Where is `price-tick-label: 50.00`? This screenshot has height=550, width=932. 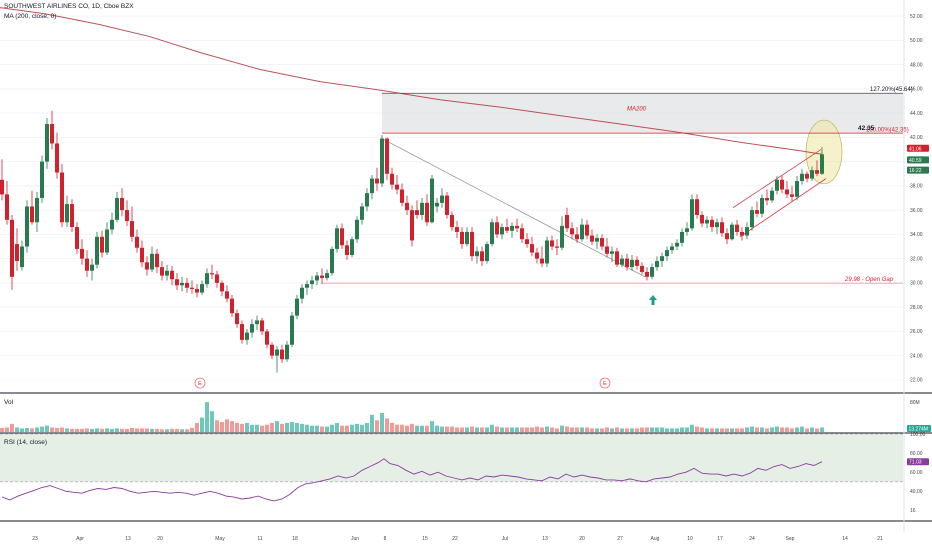
price-tick-label: 50.00 is located at coordinates (916, 41).